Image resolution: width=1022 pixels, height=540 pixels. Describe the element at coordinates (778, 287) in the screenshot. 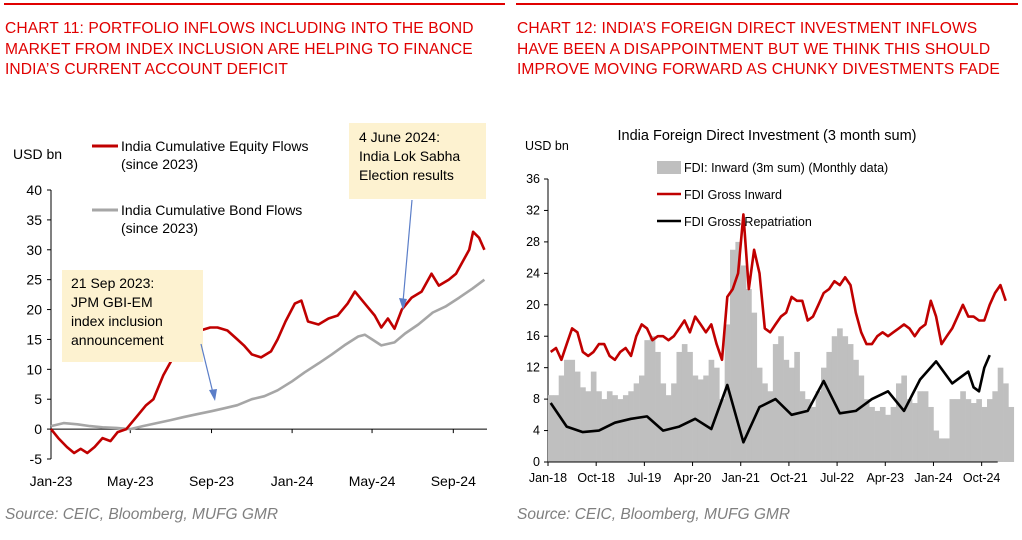

I see `fdi-gross-inward-line` at that location.